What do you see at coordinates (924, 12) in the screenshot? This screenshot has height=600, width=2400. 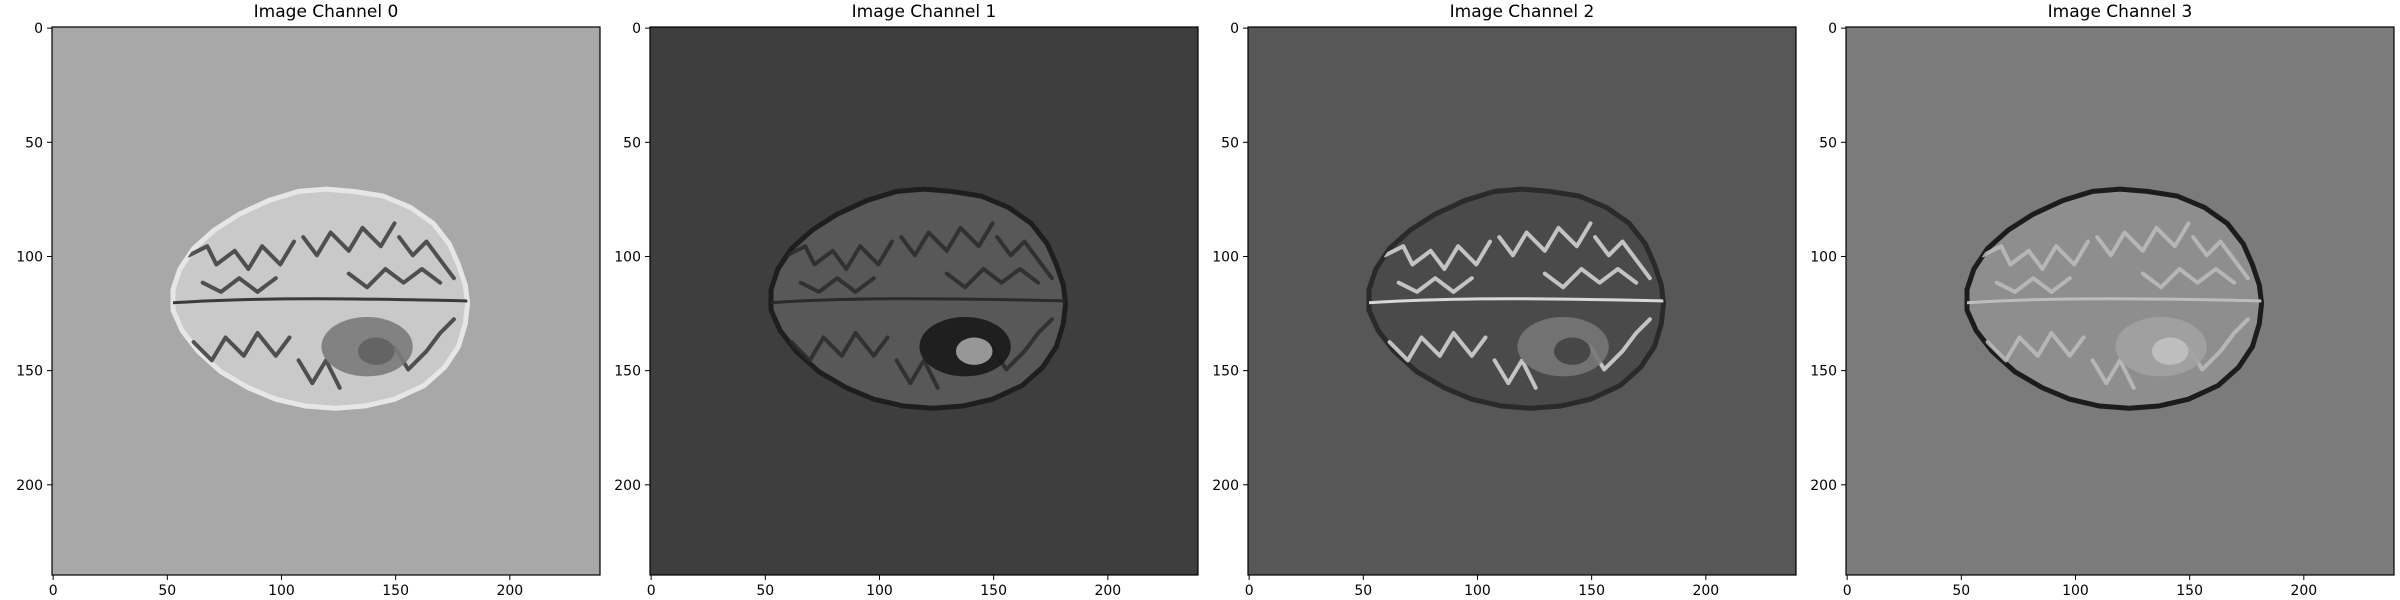 I see `panel-title: Image Channel 1` at bounding box center [924, 12].